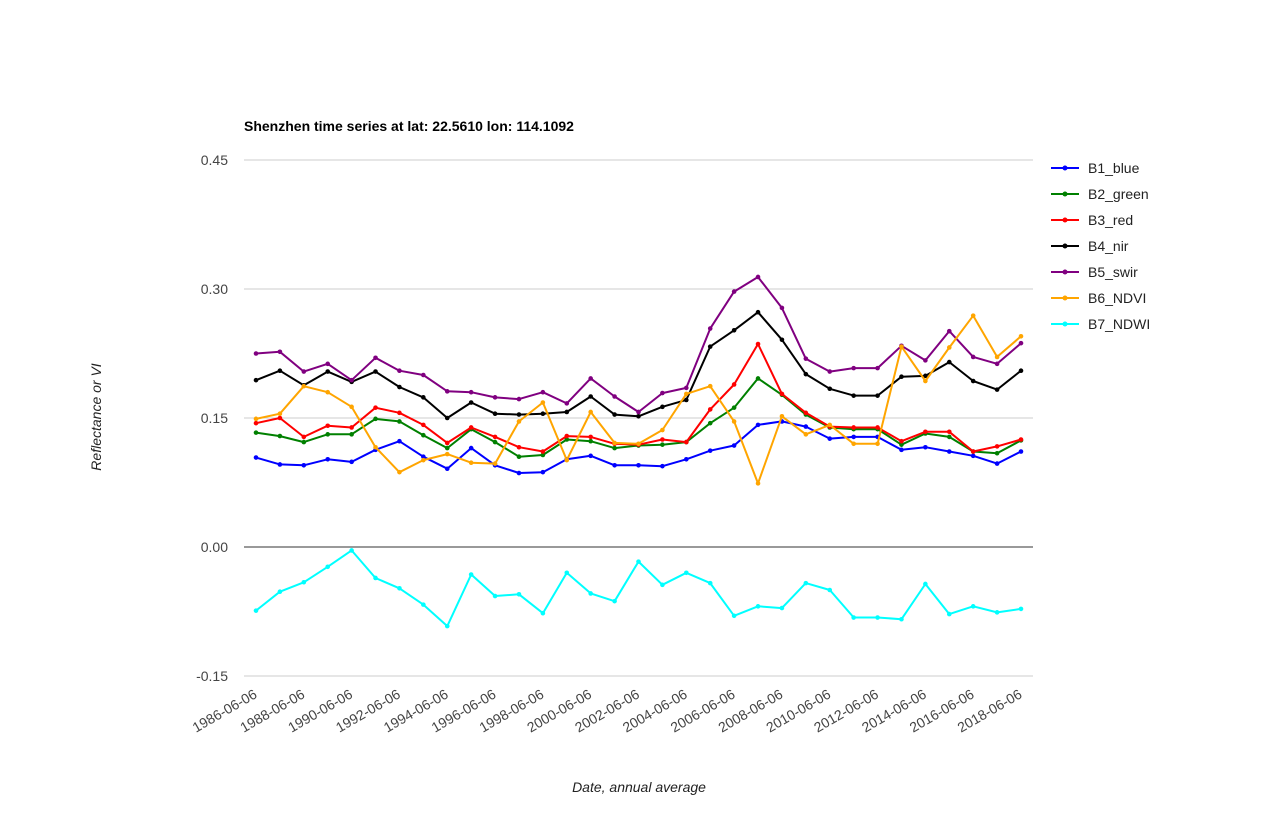  What do you see at coordinates (1100, 324) in the screenshot?
I see `legend-item: B7_NDWI` at bounding box center [1100, 324].